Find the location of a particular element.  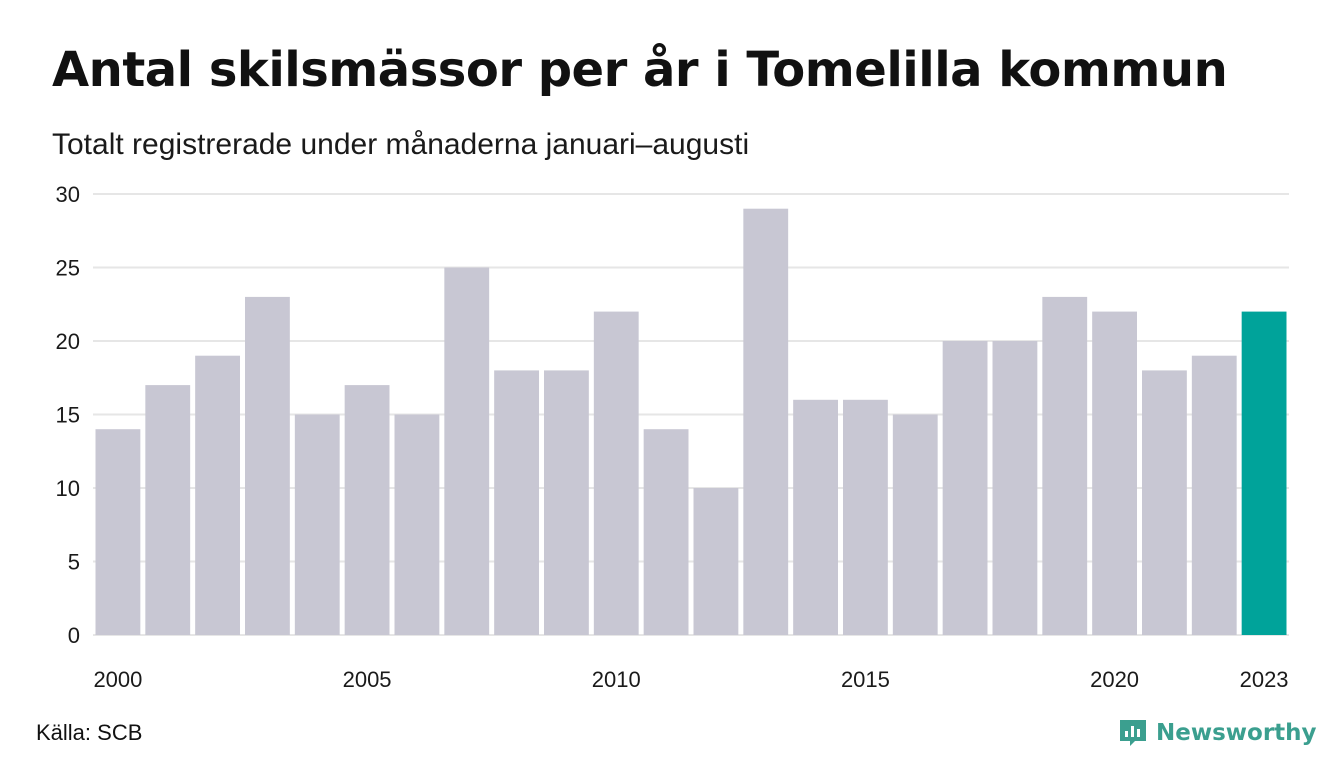

bar-2006 is located at coordinates (417, 524).